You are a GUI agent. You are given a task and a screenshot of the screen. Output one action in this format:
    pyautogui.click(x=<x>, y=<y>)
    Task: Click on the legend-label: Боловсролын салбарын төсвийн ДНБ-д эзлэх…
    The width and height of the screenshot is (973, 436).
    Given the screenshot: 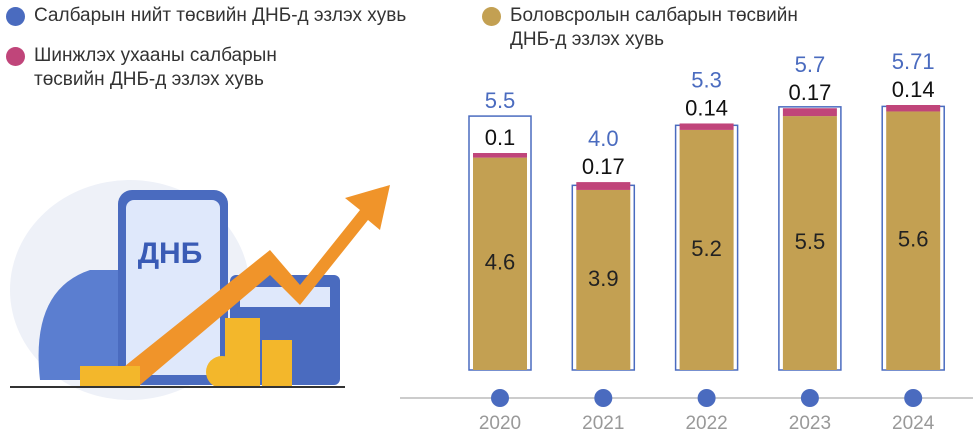 What is the action you would take?
    pyautogui.click(x=654, y=27)
    